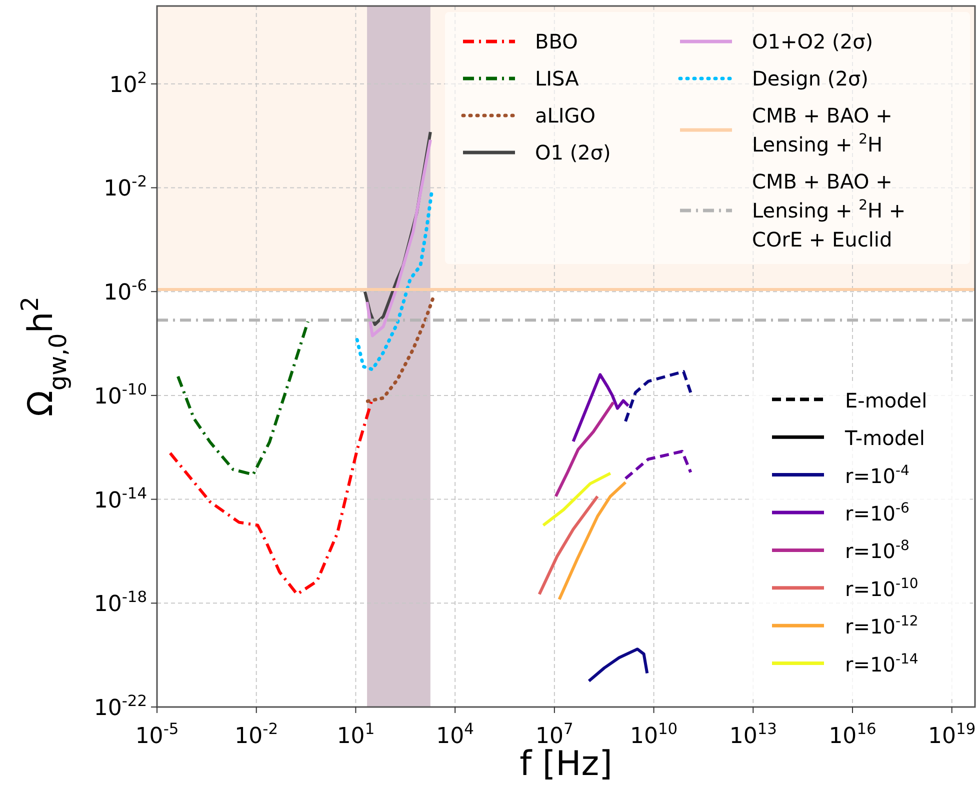 The width and height of the screenshot is (978, 788). What do you see at coordinates (120, 499) in the screenshot?
I see `y-tick-label: 10$^{-14}$` at bounding box center [120, 499].